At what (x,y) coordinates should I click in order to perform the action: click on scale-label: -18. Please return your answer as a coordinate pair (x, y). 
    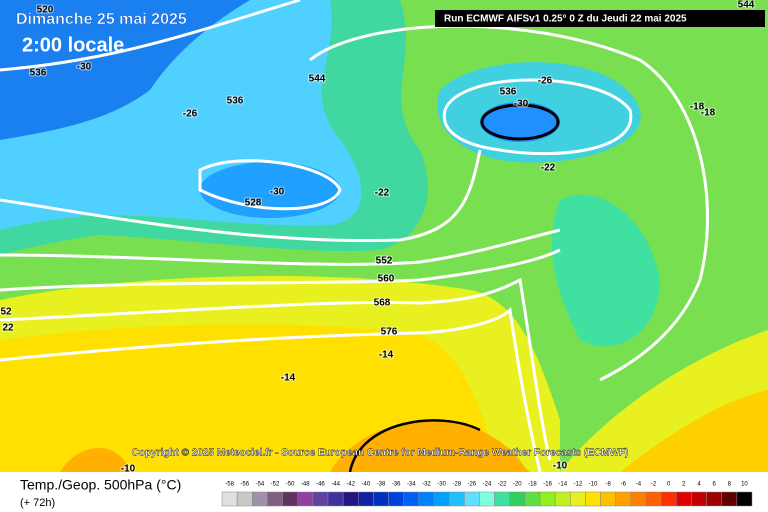
    Looking at the image, I should click on (532, 485).